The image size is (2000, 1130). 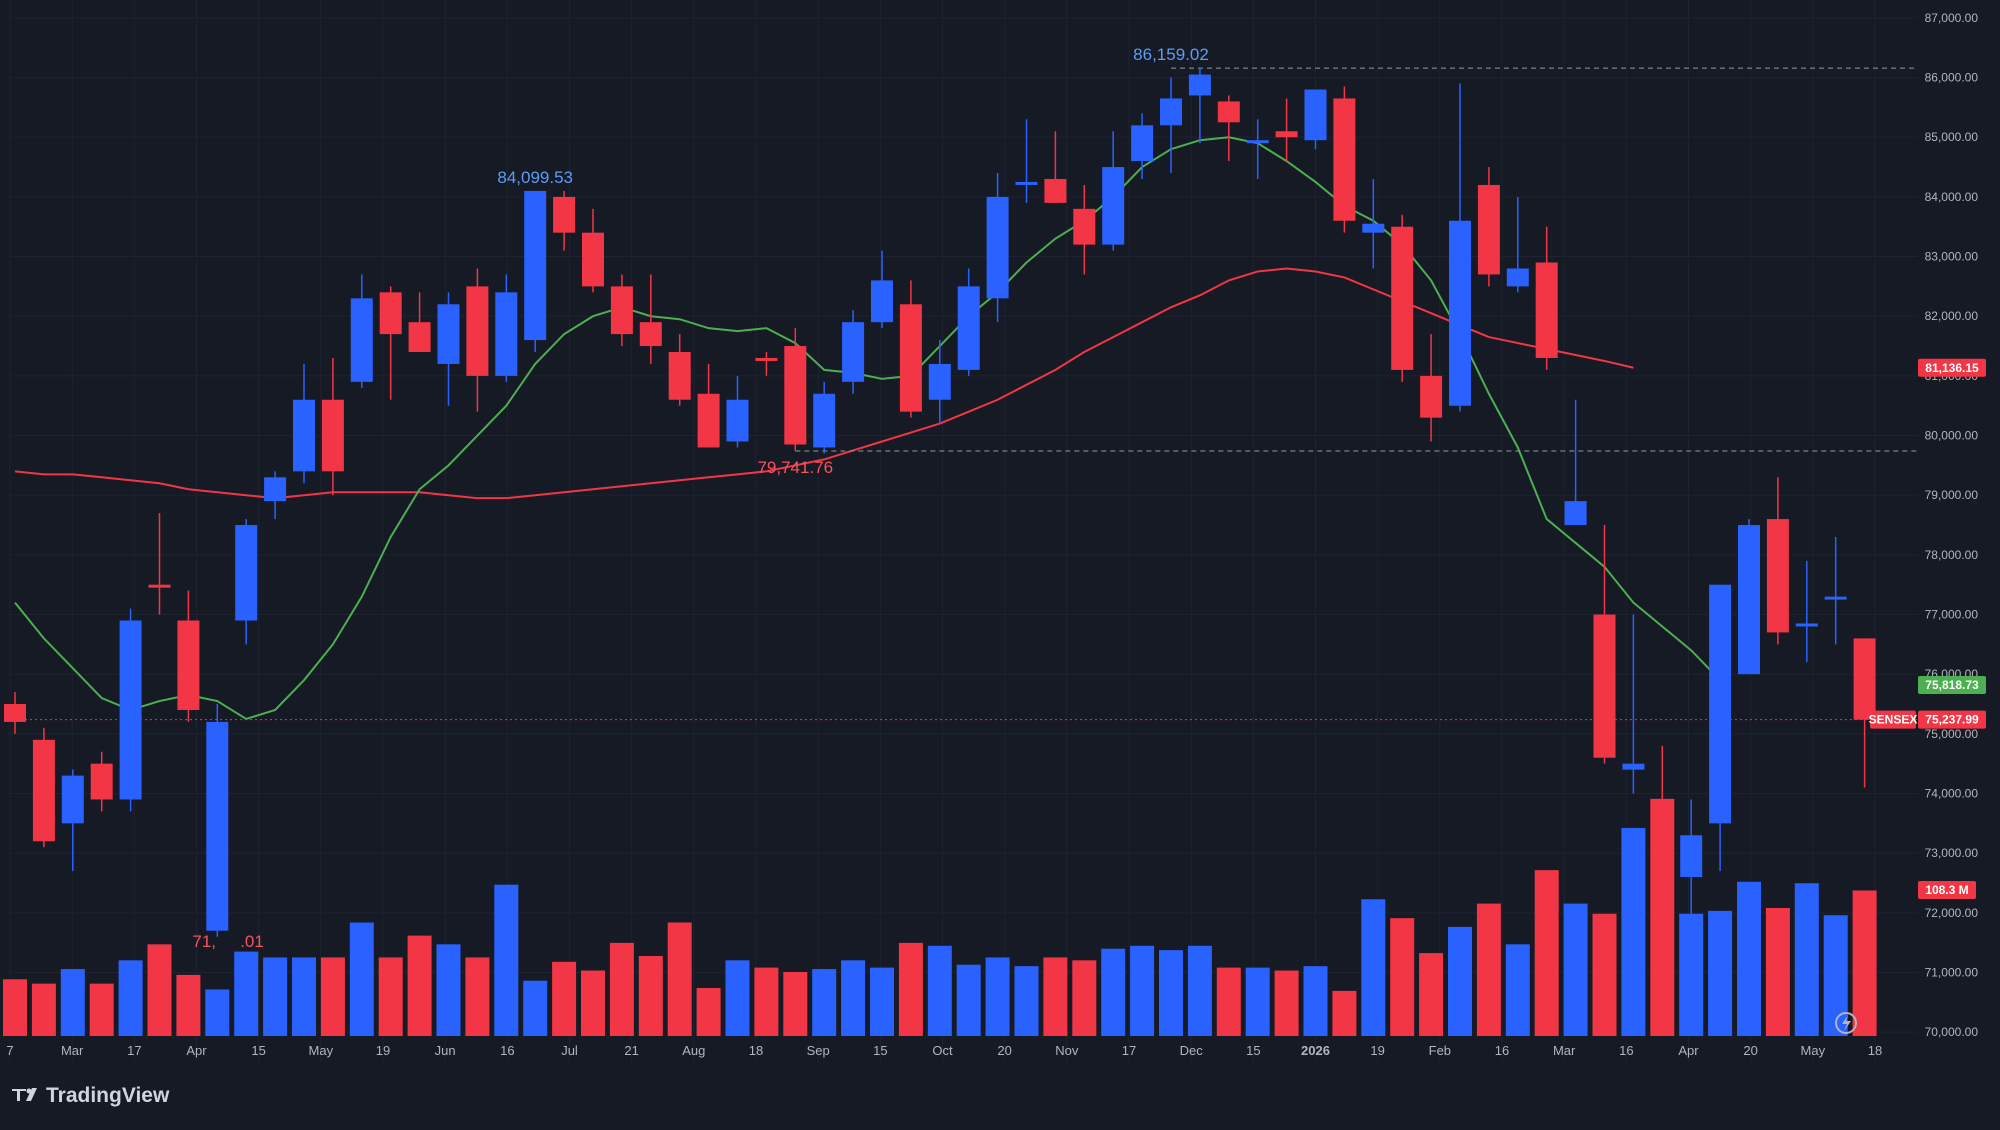 What do you see at coordinates (693, 1050) in the screenshot?
I see `time-tick-label: Aug` at bounding box center [693, 1050].